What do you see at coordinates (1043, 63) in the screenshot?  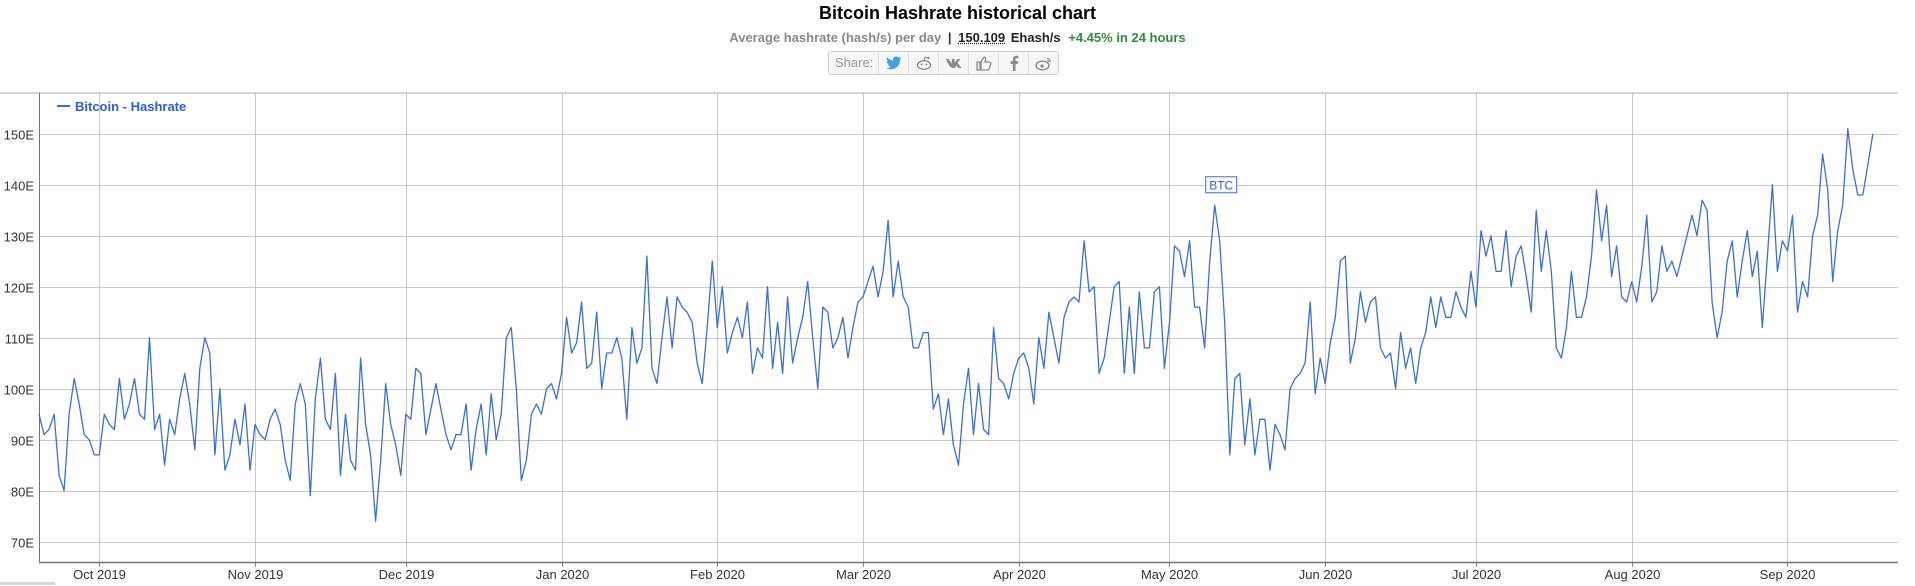 I see `weibo-icon` at bounding box center [1043, 63].